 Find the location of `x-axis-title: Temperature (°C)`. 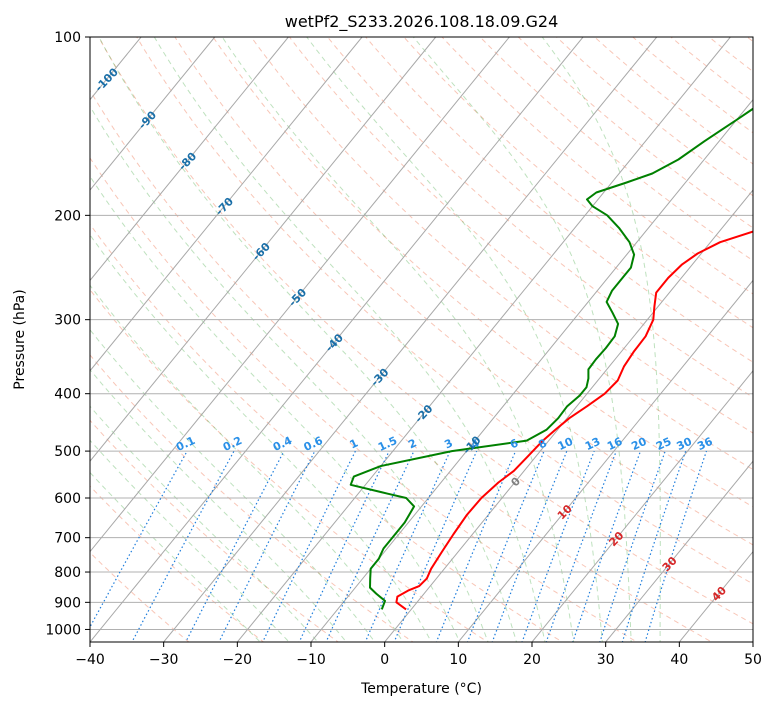

x-axis-title: Temperature (°C) is located at coordinates (421, 689).